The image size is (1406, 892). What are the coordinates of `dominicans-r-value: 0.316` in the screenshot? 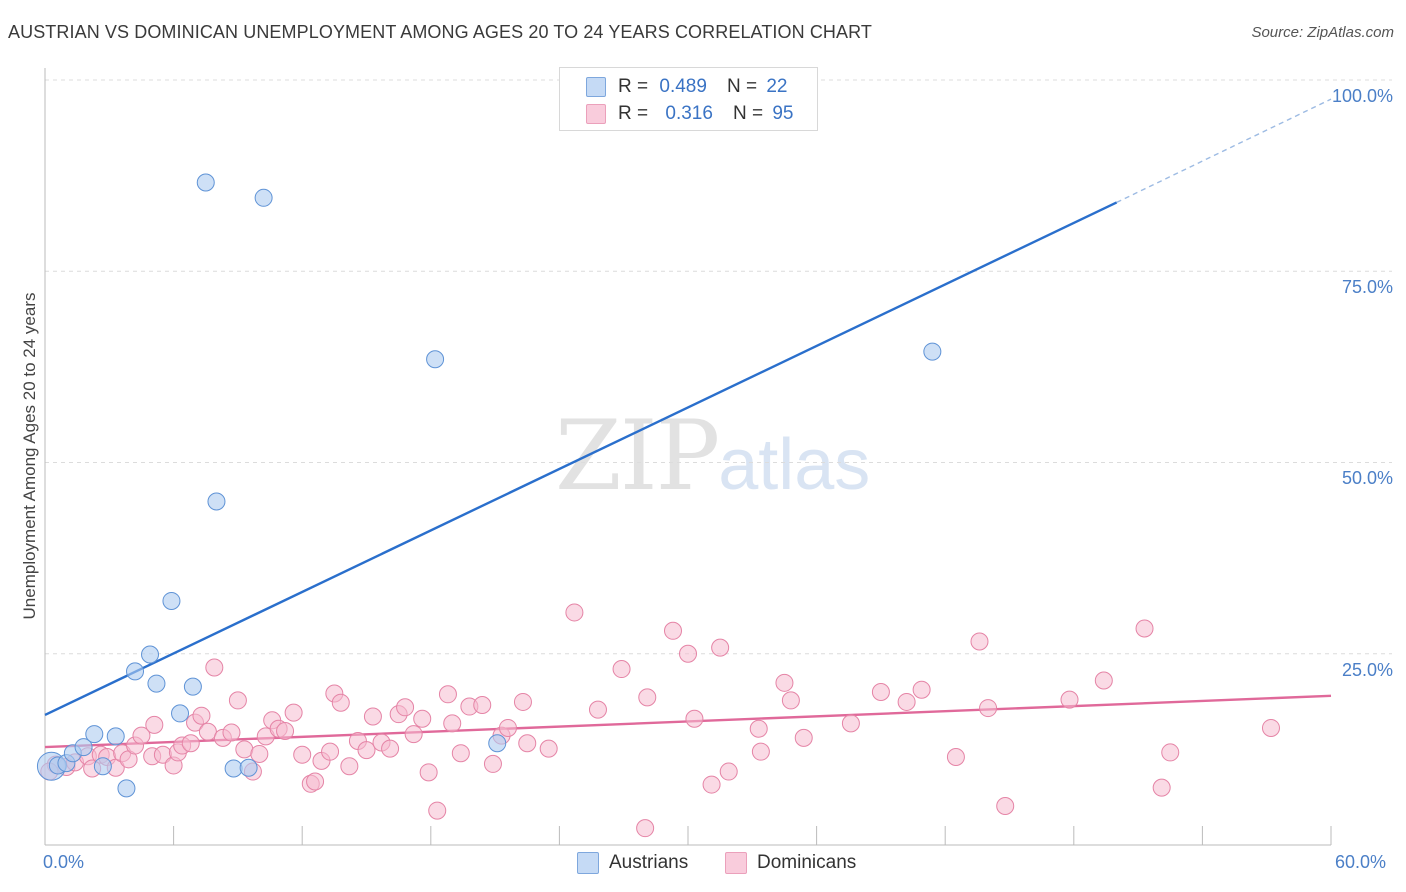 It's located at (689, 113).